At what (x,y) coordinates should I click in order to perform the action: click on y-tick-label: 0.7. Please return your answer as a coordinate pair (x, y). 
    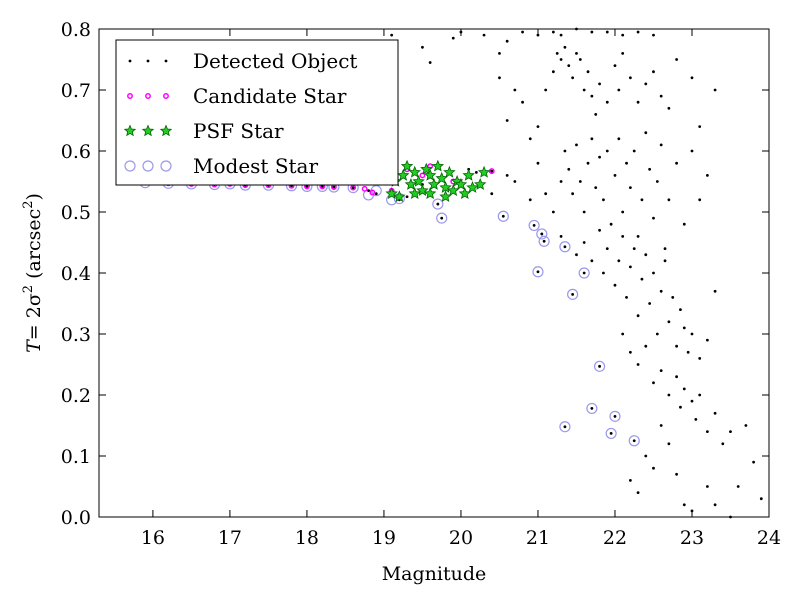
    Looking at the image, I should click on (76, 91).